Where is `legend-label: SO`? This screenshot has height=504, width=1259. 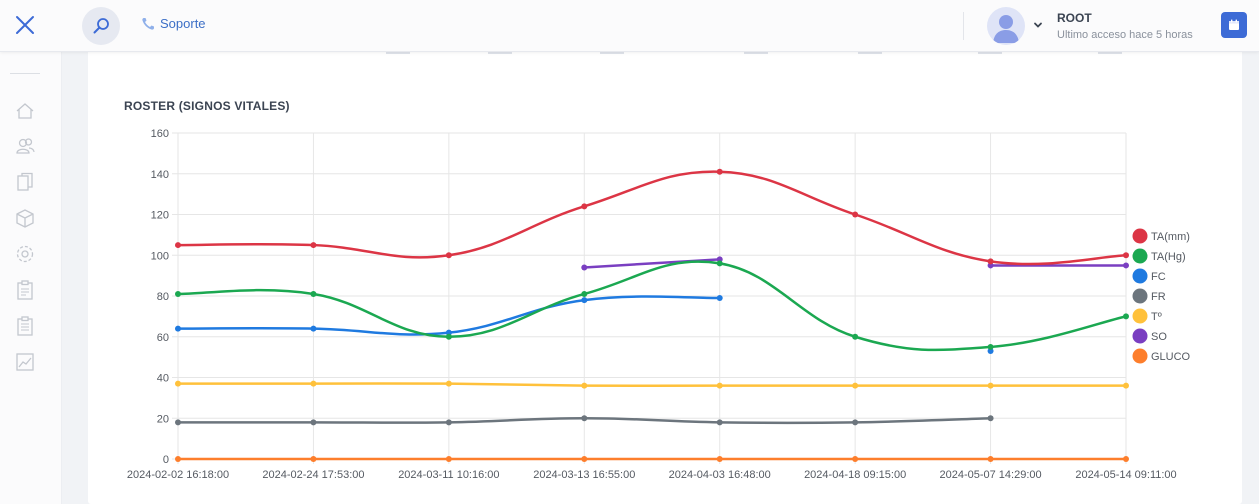 legend-label: SO is located at coordinates (1159, 337).